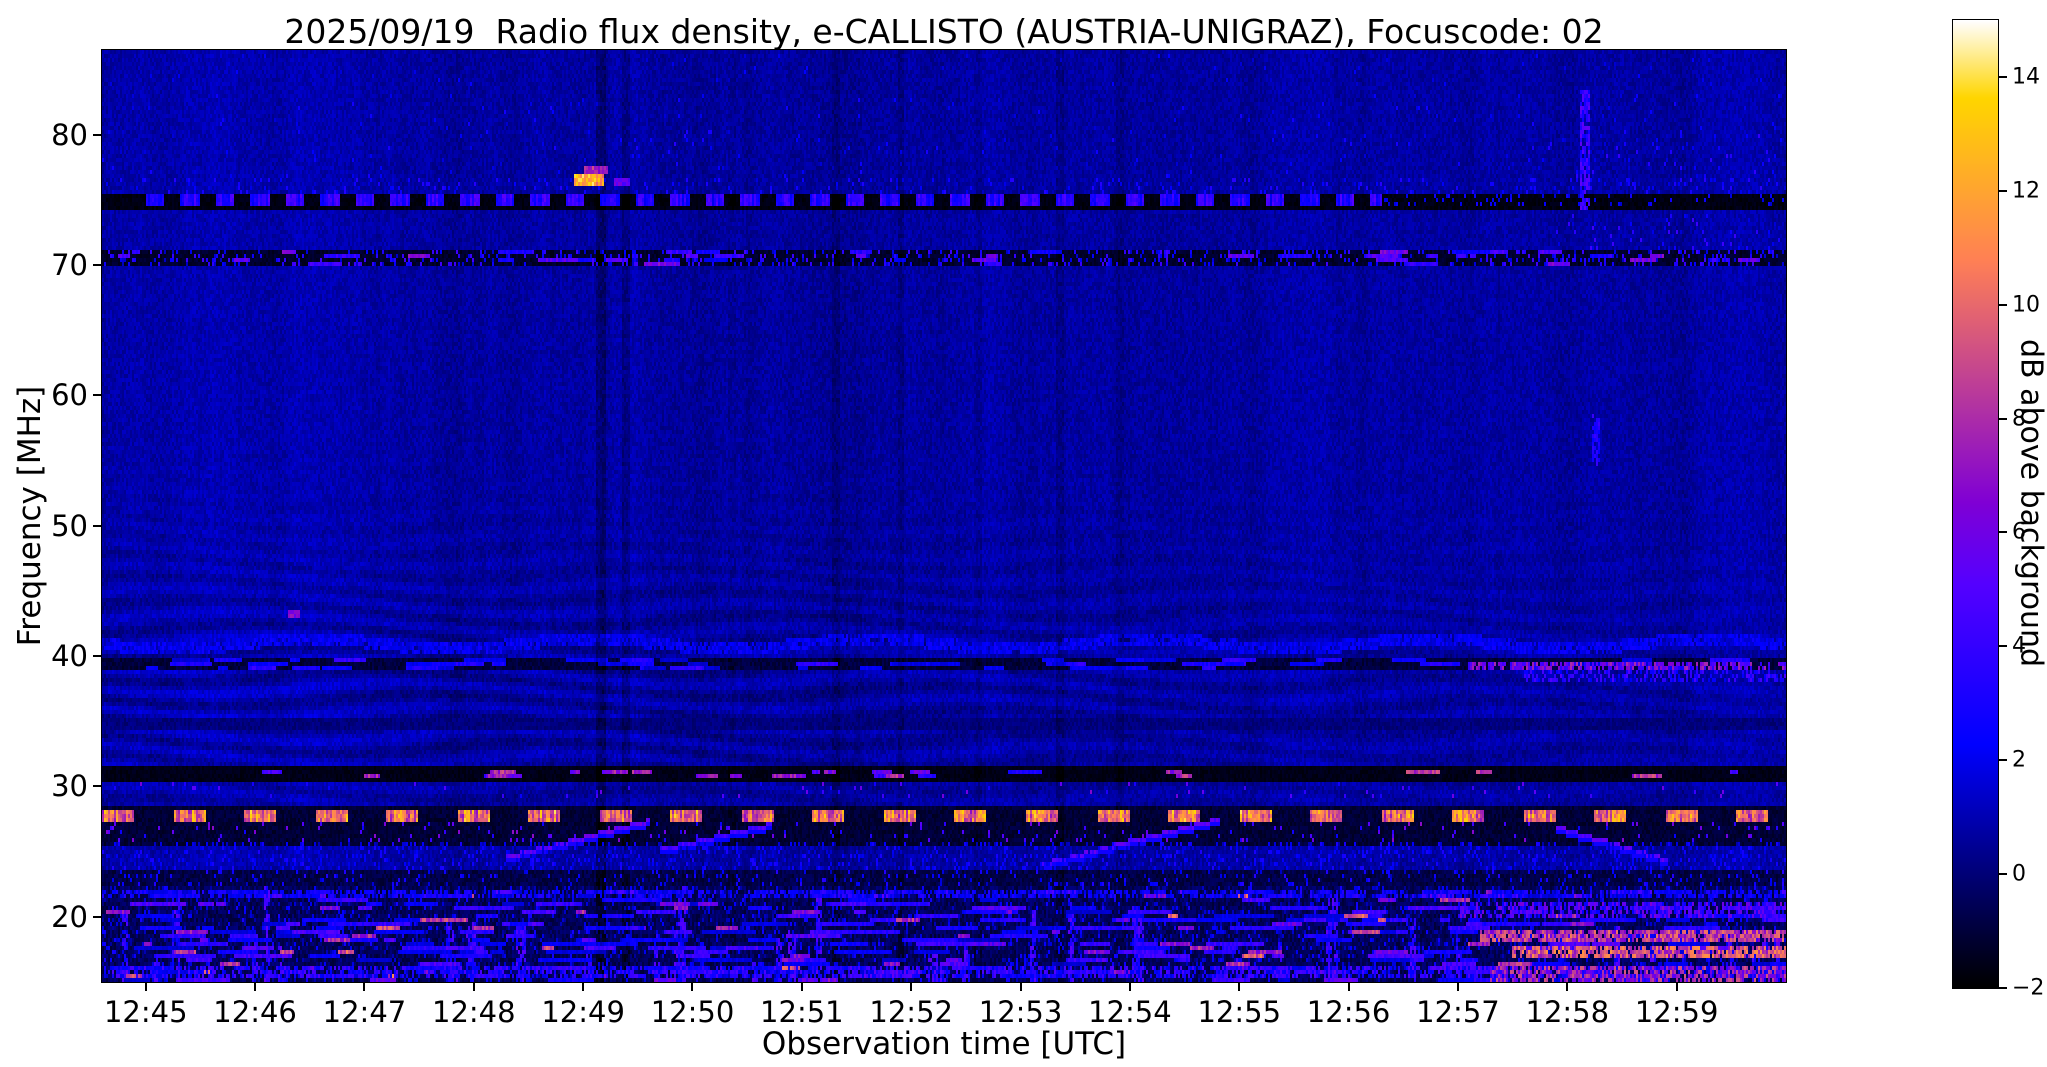 This screenshot has height=1067, width=2047. What do you see at coordinates (2026, 191) in the screenshot?
I see `colorbar-tick-label: 12` at bounding box center [2026, 191].